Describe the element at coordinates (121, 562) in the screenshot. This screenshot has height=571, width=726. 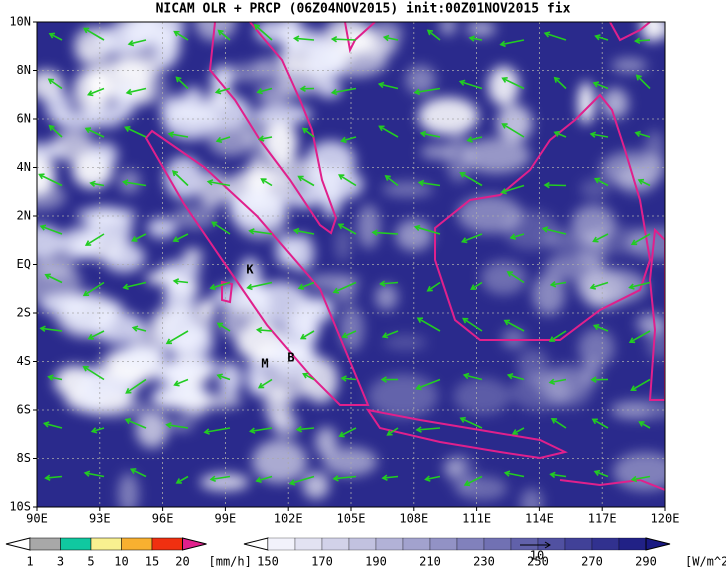
I see `legend-label: 10` at that location.